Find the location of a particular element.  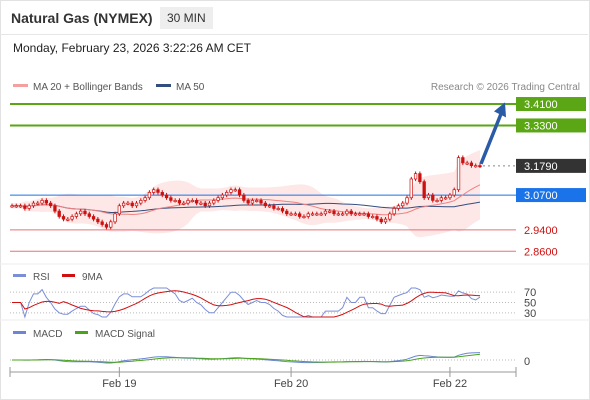

header-divider is located at coordinates (294, 34).